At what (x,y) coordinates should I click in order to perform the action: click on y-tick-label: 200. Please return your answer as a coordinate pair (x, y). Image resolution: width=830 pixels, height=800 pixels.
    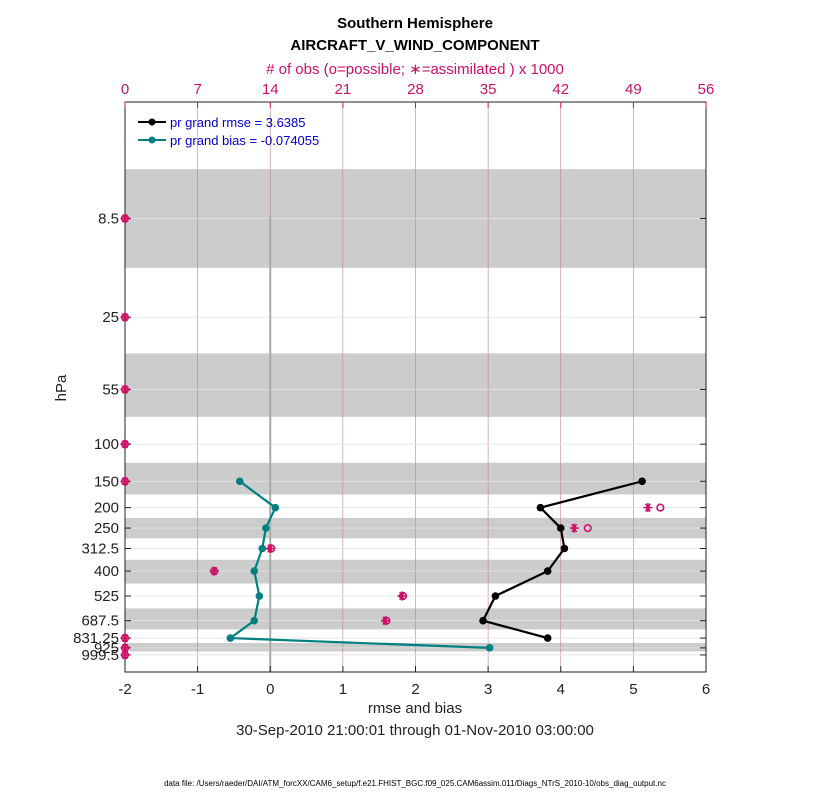
    Looking at the image, I should click on (106, 508).